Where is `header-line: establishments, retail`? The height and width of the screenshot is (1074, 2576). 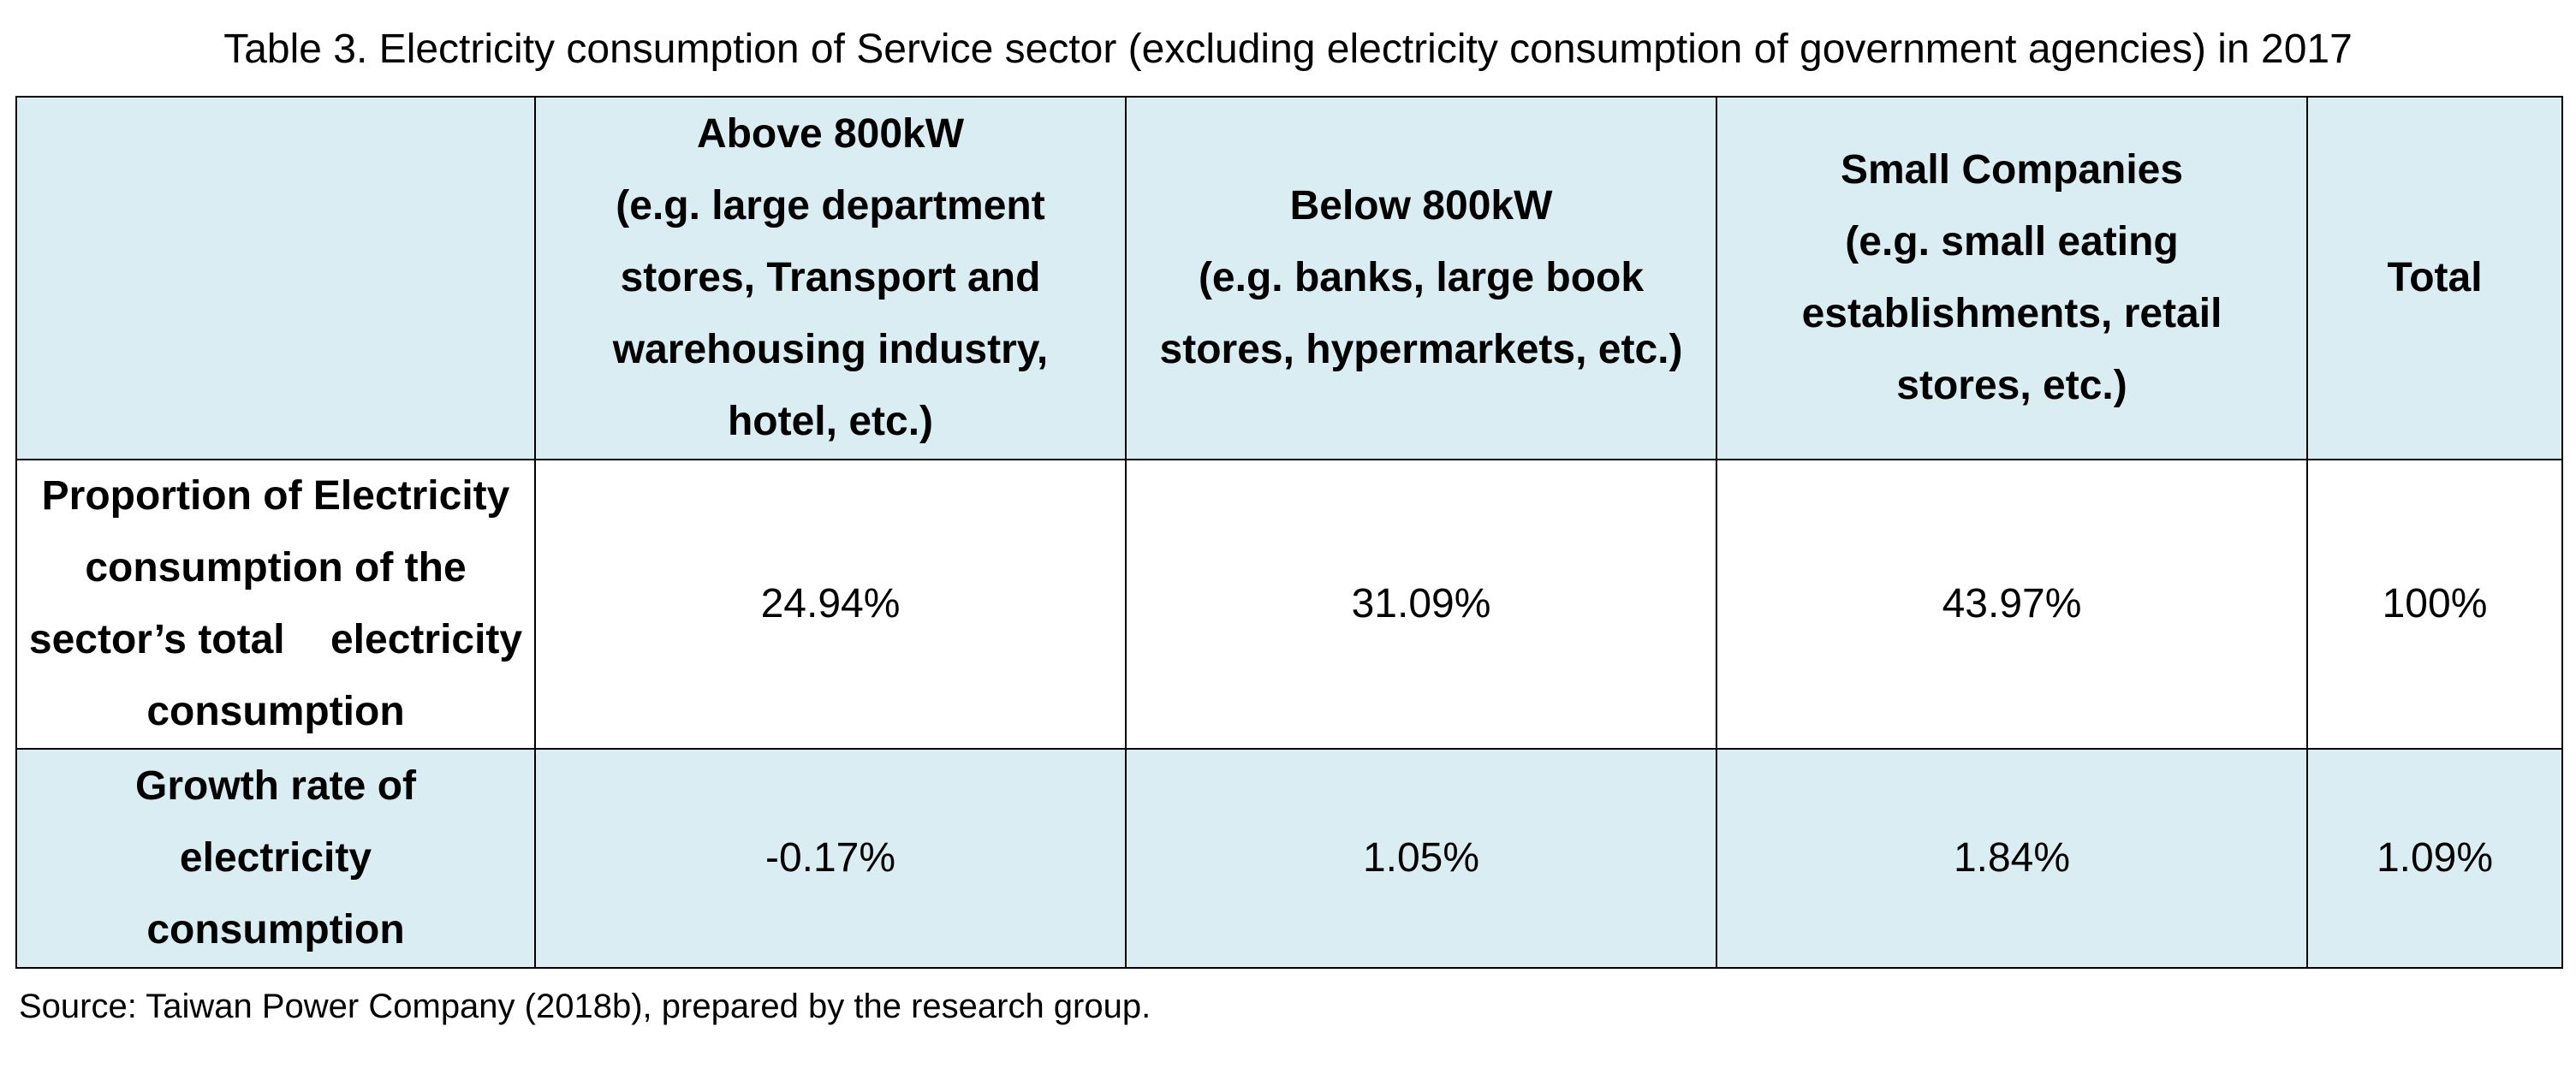
header-line: establishments, retail is located at coordinates (2011, 313).